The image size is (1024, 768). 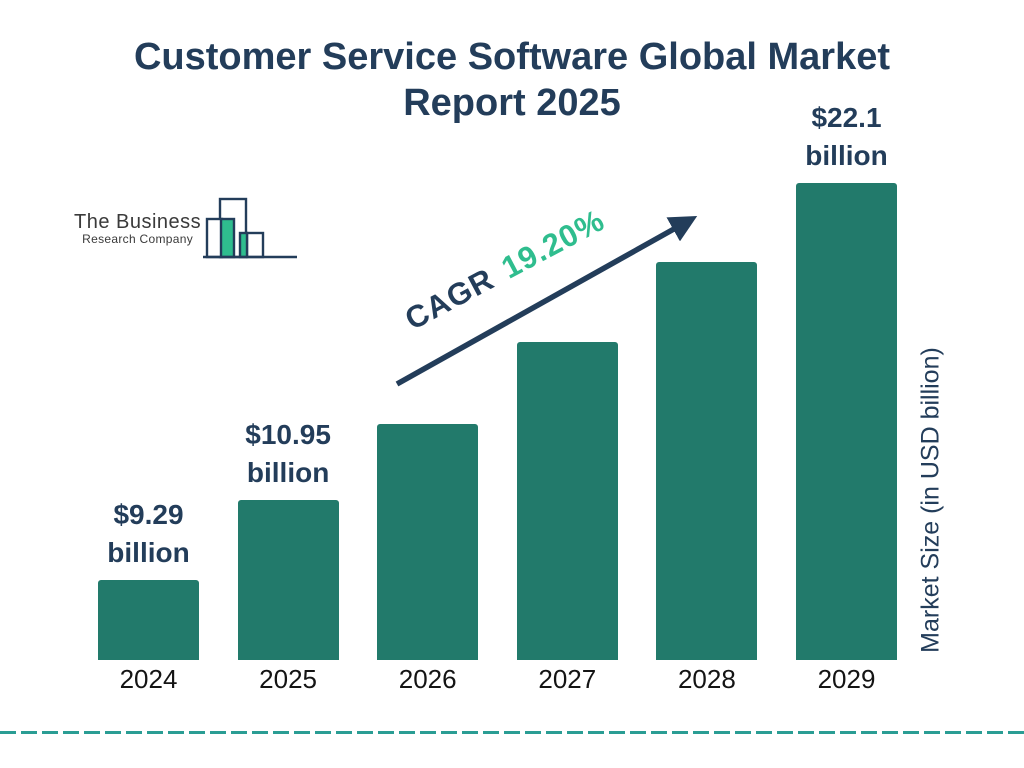 I want to click on value-label-2025: $10.95 billion, so click(x=288, y=454).